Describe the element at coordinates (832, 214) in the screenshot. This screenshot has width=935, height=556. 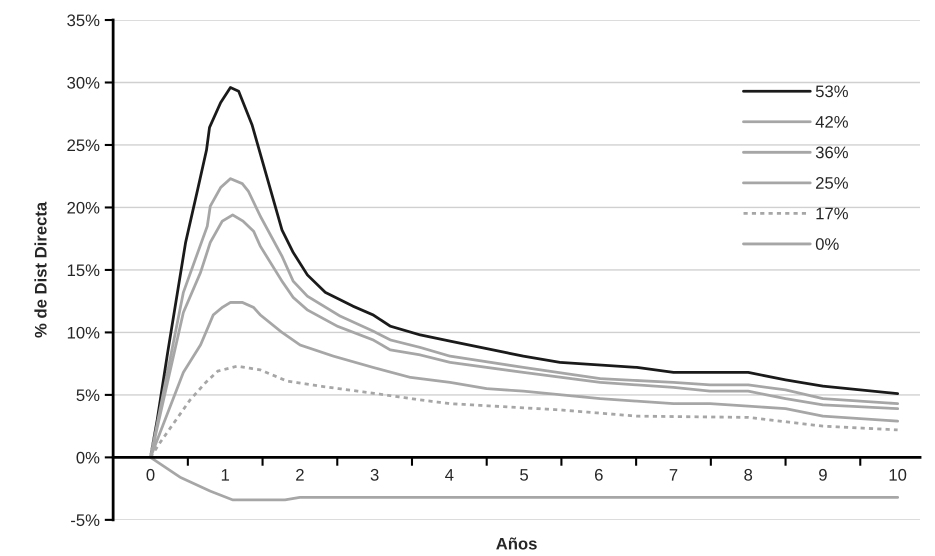
I see `legend-label: 17%` at that location.